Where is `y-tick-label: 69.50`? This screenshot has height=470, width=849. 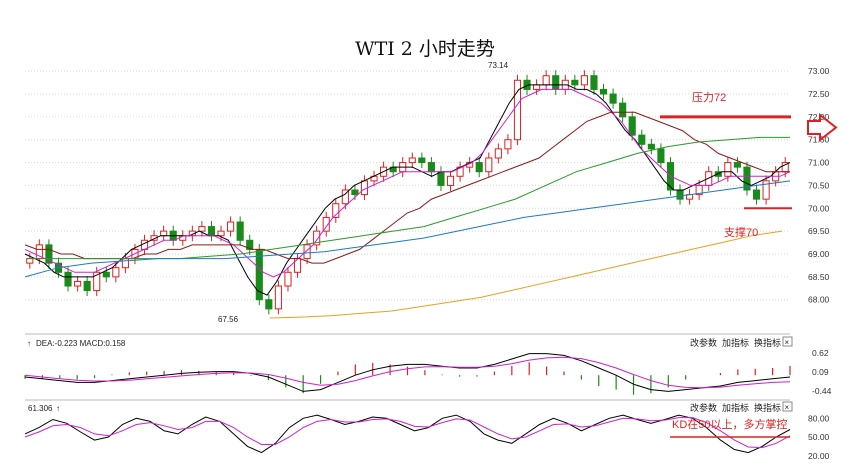
y-tick-label: 69.50 is located at coordinates (819, 231).